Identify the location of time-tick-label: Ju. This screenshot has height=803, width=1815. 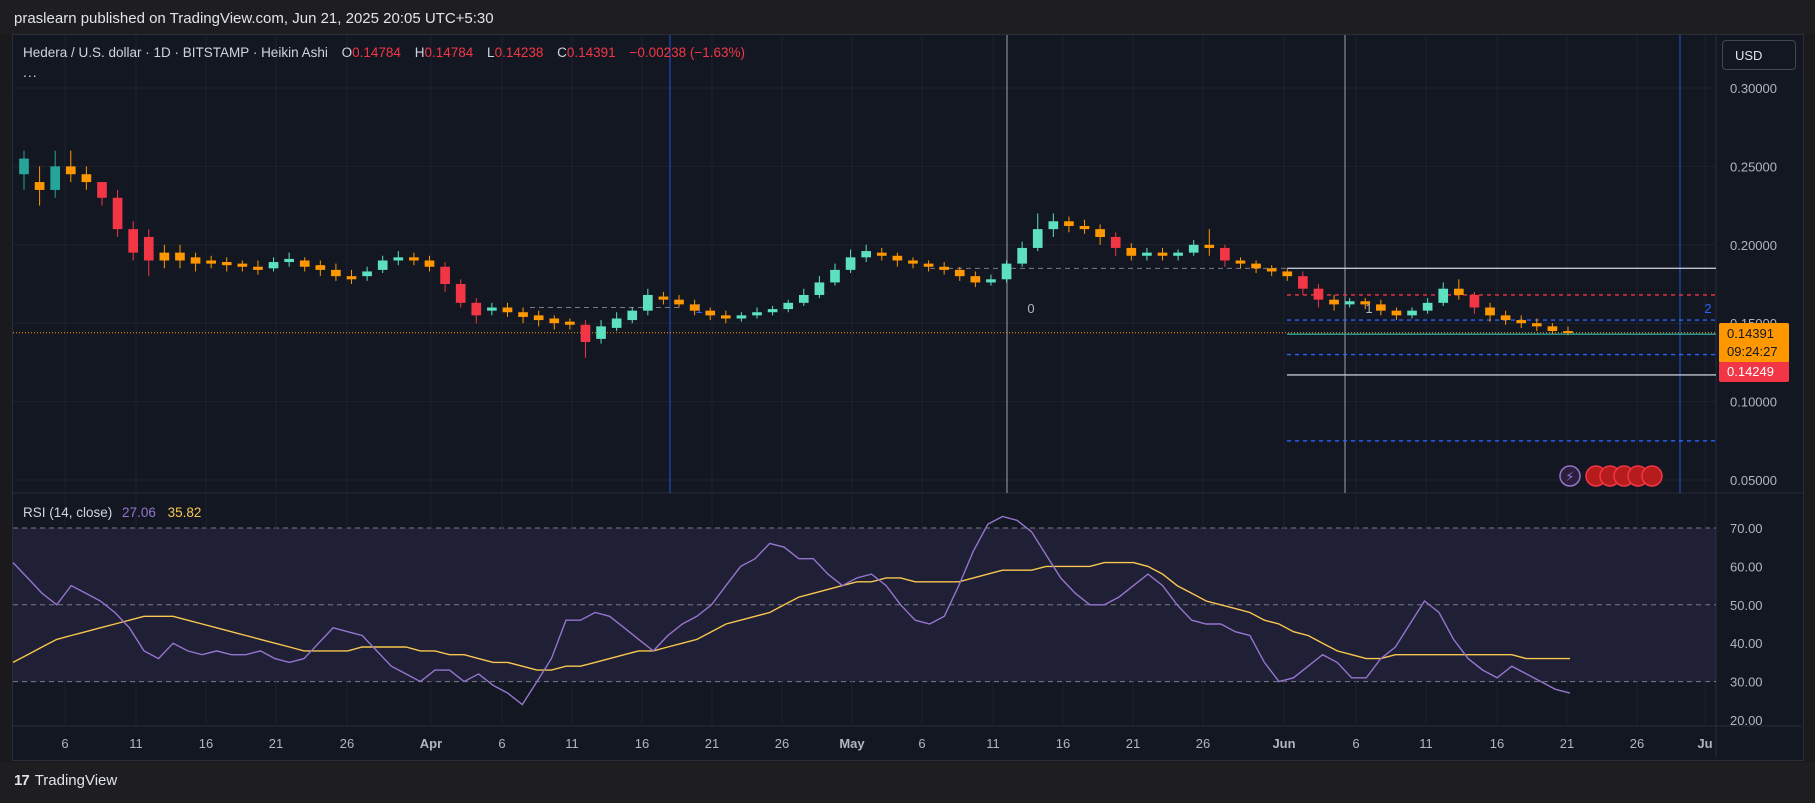
(1704, 743).